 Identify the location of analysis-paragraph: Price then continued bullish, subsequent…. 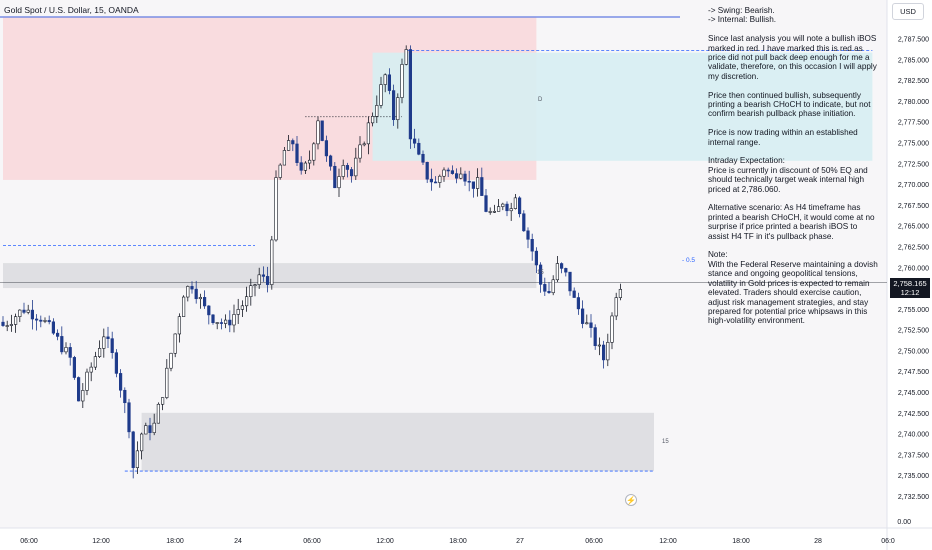
(789, 104).